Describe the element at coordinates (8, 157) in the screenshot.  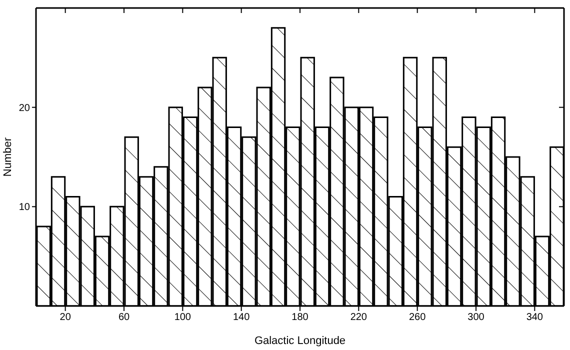
I see `y-axis-title: Number` at that location.